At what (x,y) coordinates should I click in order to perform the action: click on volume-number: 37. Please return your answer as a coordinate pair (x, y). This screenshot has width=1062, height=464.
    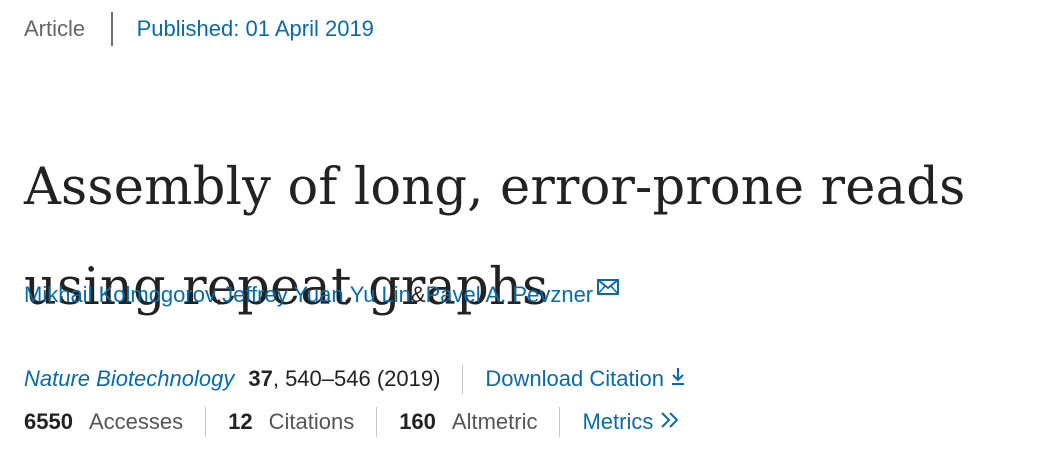
    Looking at the image, I should click on (260, 378).